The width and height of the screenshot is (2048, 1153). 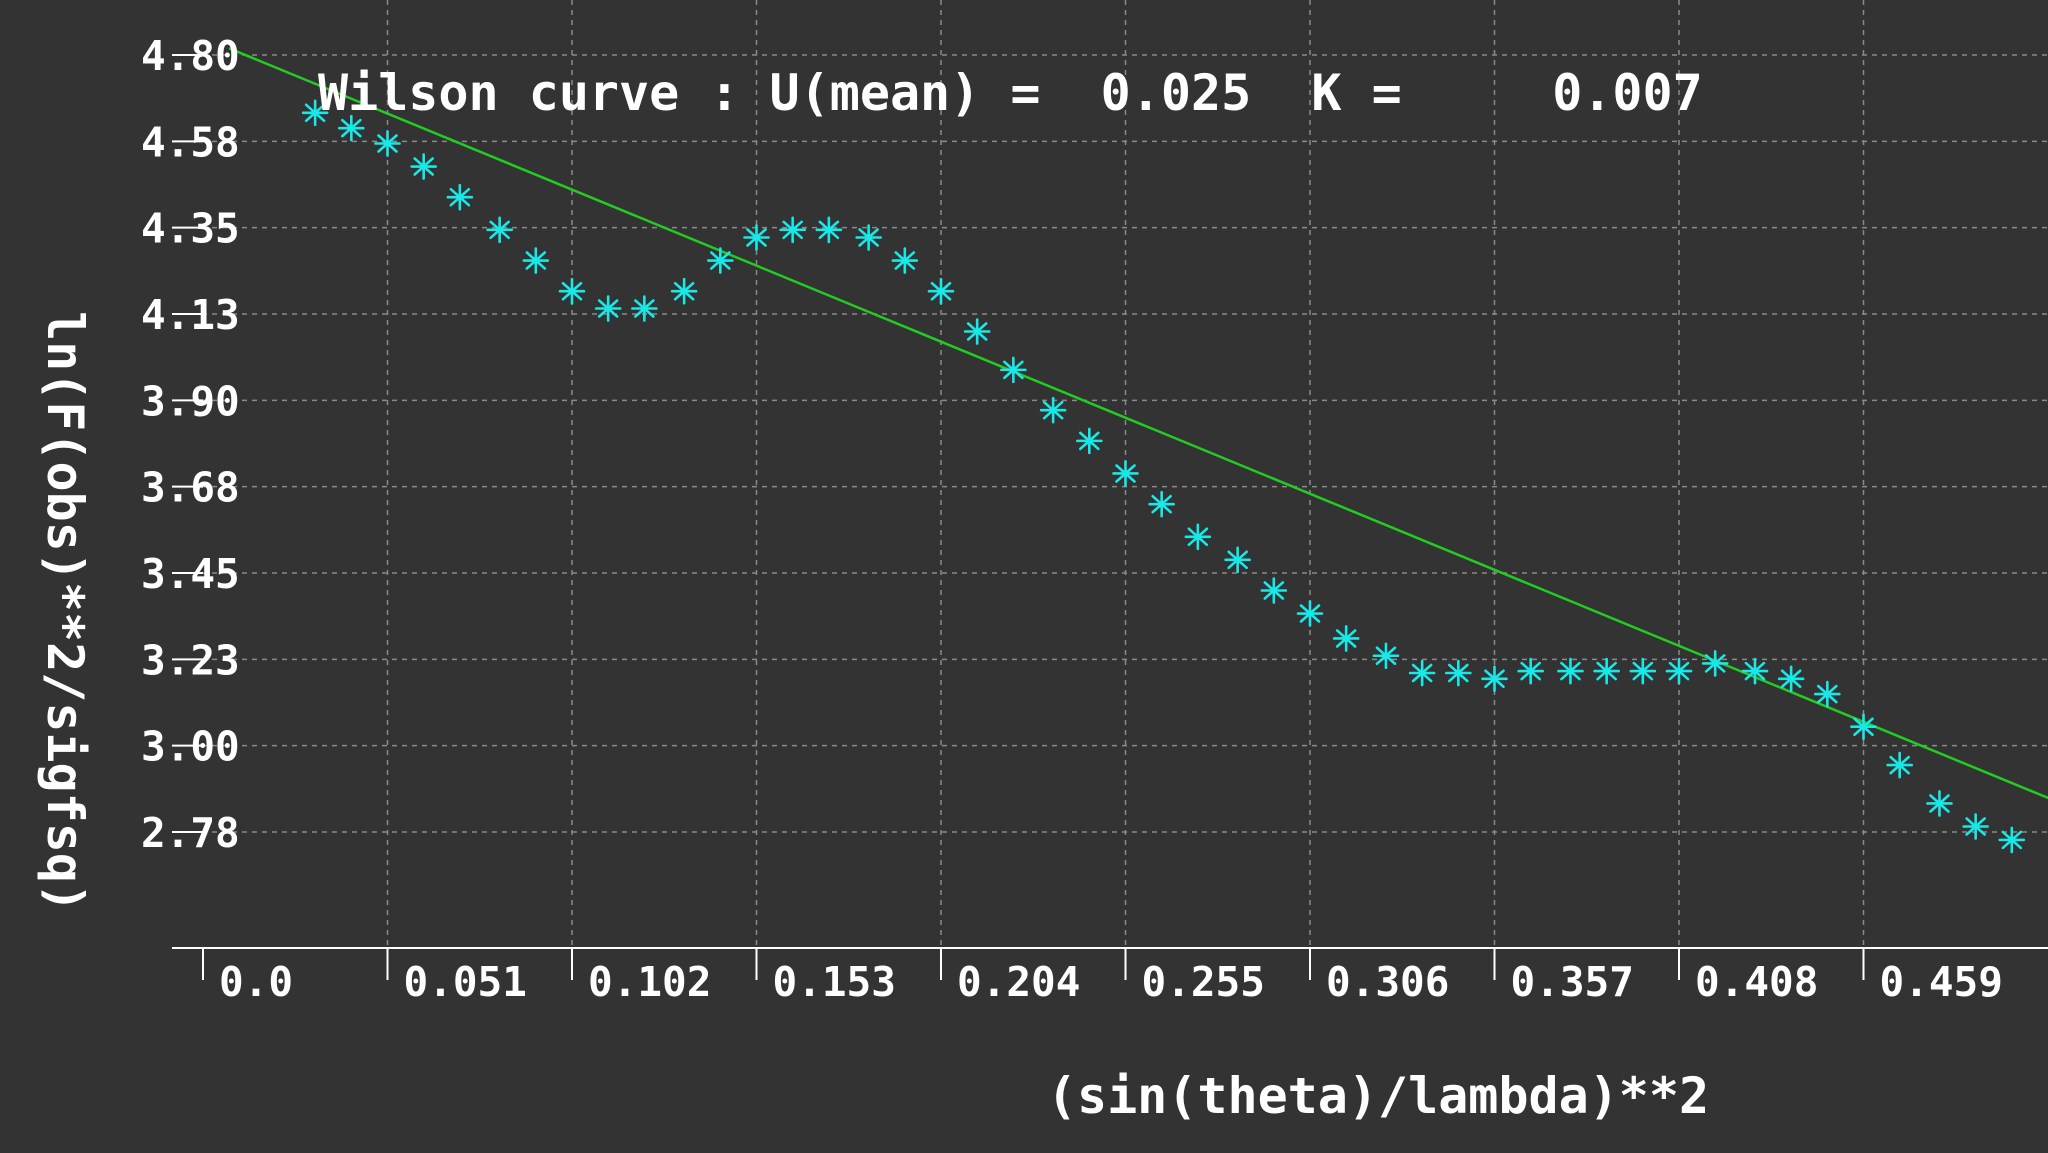 What do you see at coordinates (1572, 982) in the screenshot?
I see `x-tick-label: 0.357` at bounding box center [1572, 982].